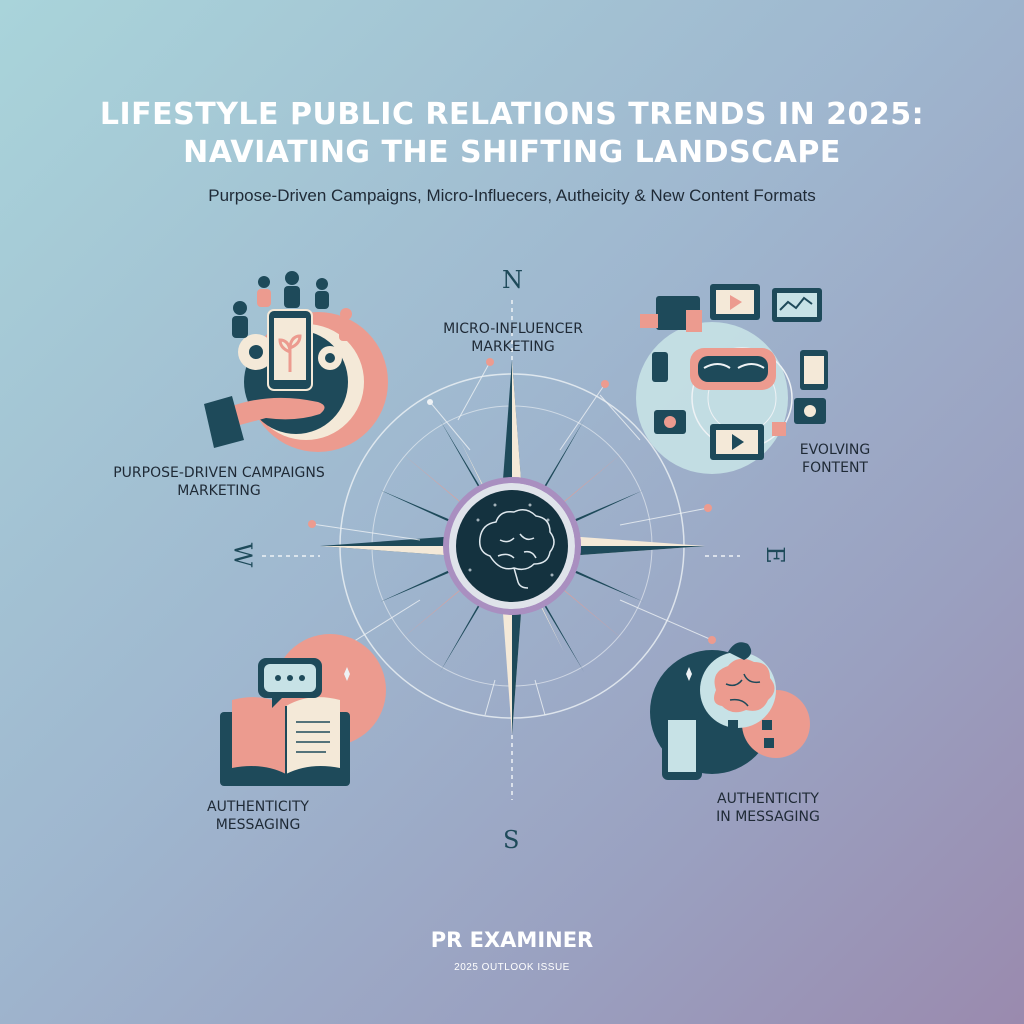 Image resolution: width=1024 pixels, height=1024 pixels. What do you see at coordinates (768, 808) in the screenshot?
I see `label-authenticity-in-messaging: AUTHENTICITY IN MESSAGING` at bounding box center [768, 808].